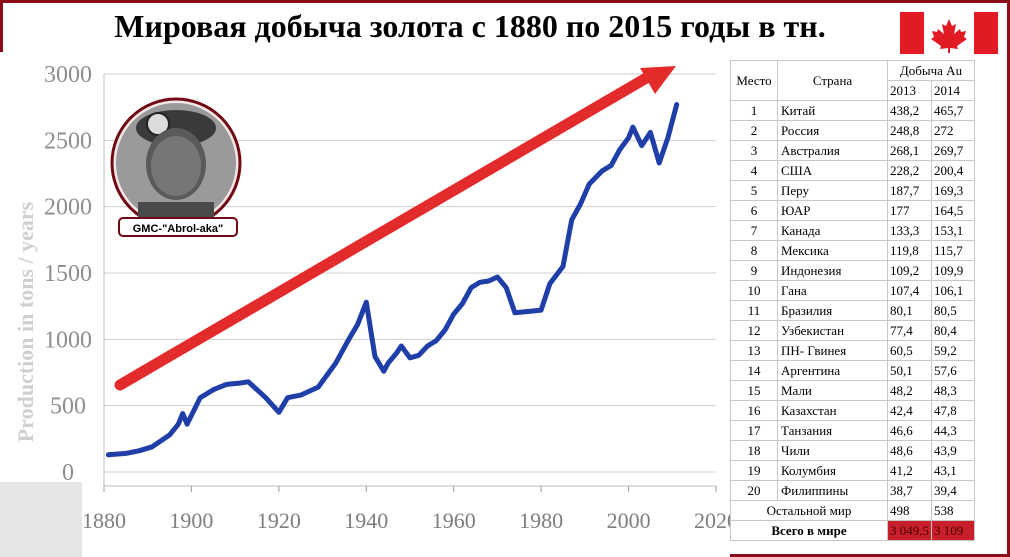 This screenshot has height=557, width=1010. I want to click on row-2014: 43,1, so click(953, 470).